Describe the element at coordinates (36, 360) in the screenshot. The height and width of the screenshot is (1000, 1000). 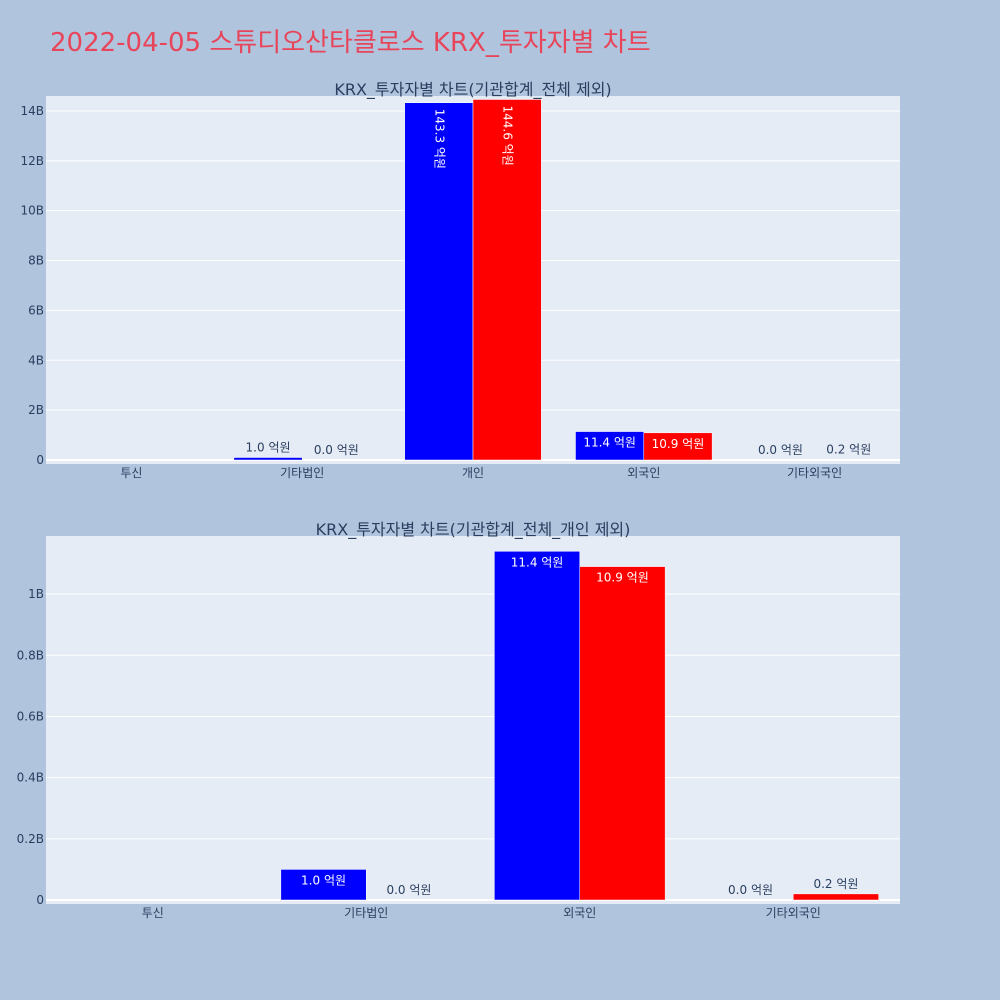
I see `y-tick-label: 4B` at that location.